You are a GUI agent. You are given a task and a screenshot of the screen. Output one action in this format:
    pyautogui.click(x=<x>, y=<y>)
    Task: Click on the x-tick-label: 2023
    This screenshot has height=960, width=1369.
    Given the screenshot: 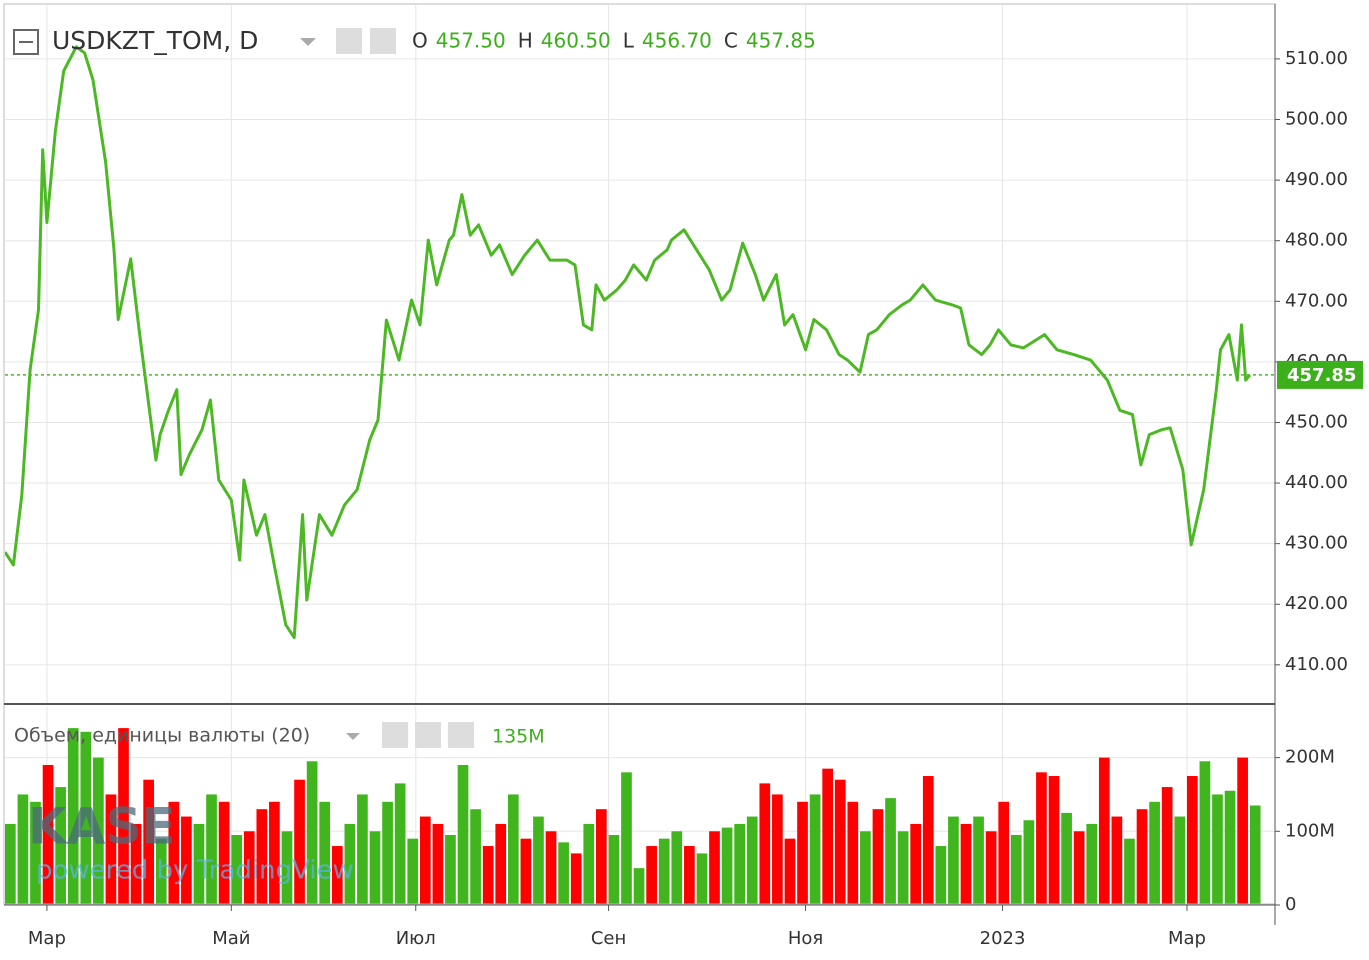 What is the action you would take?
    pyautogui.click(x=1003, y=938)
    